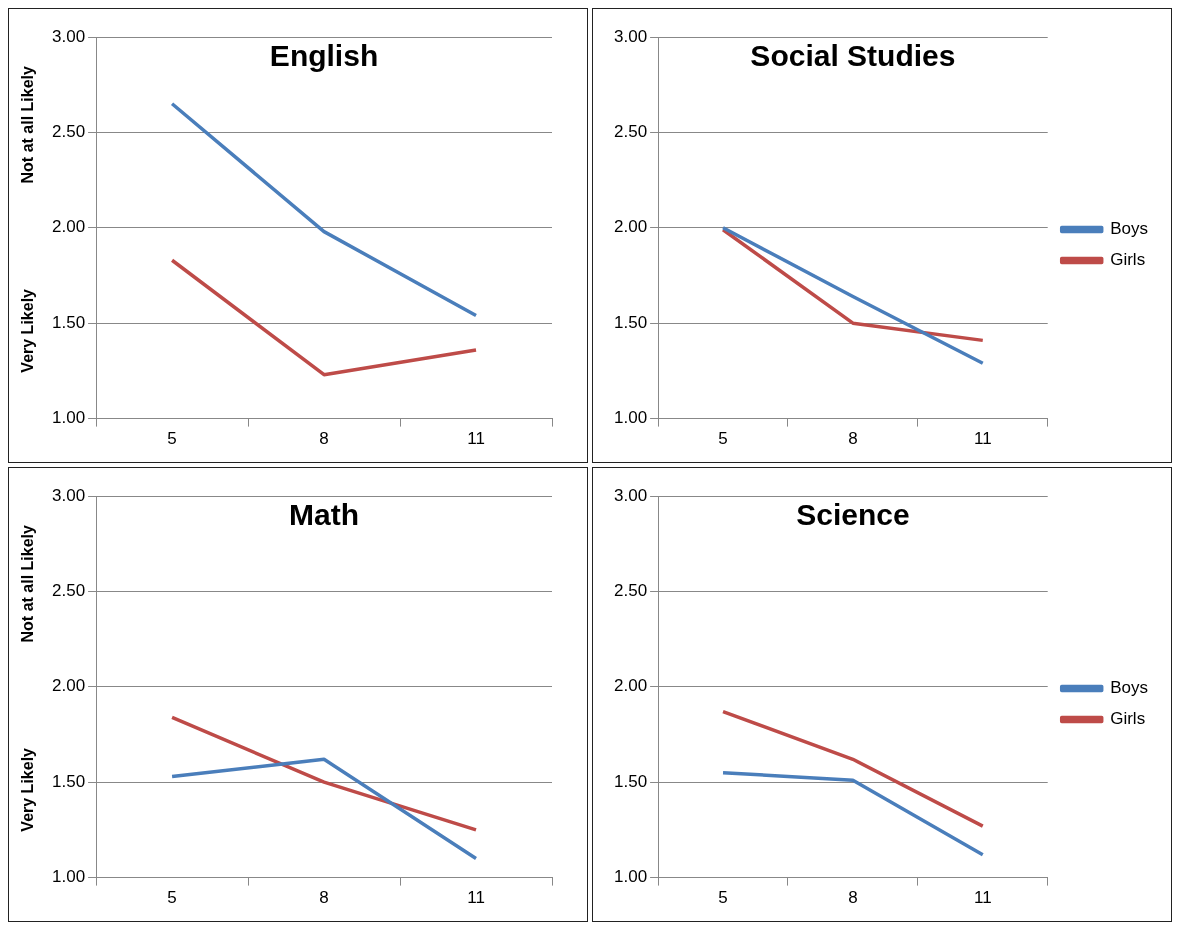 The height and width of the screenshot is (930, 1183). Describe the element at coordinates (853, 56) in the screenshot. I see `chart-title: Social Studies` at that location.